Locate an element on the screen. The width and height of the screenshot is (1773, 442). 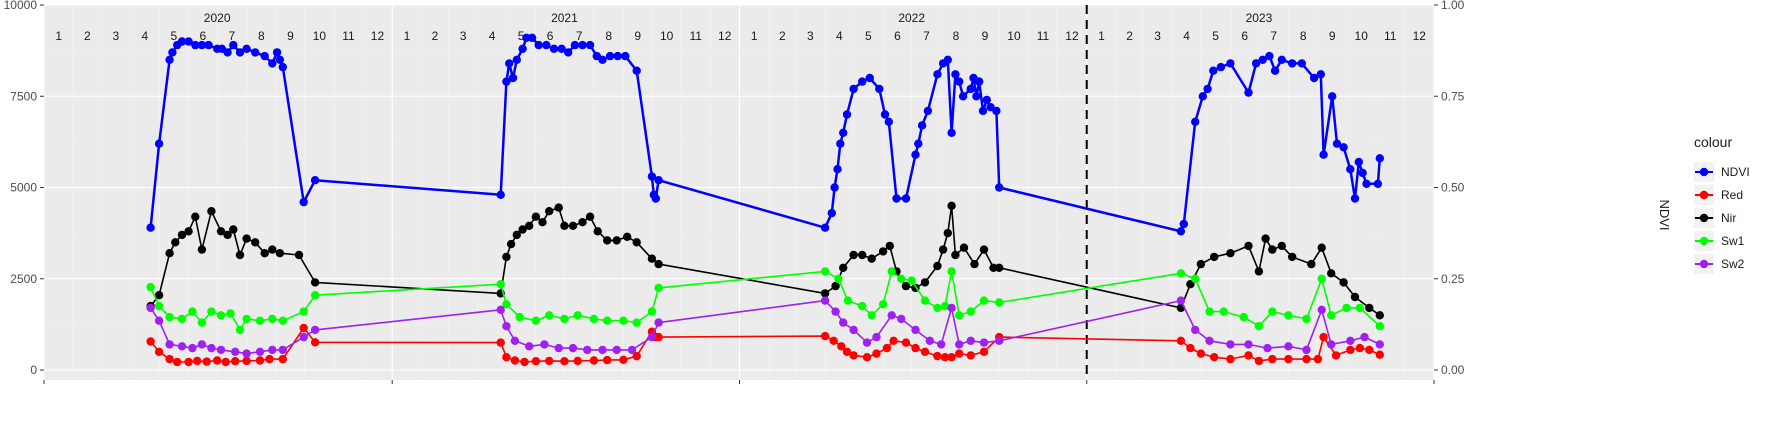
y-right-tick-label: 1.00 is located at coordinates (1453, 6).